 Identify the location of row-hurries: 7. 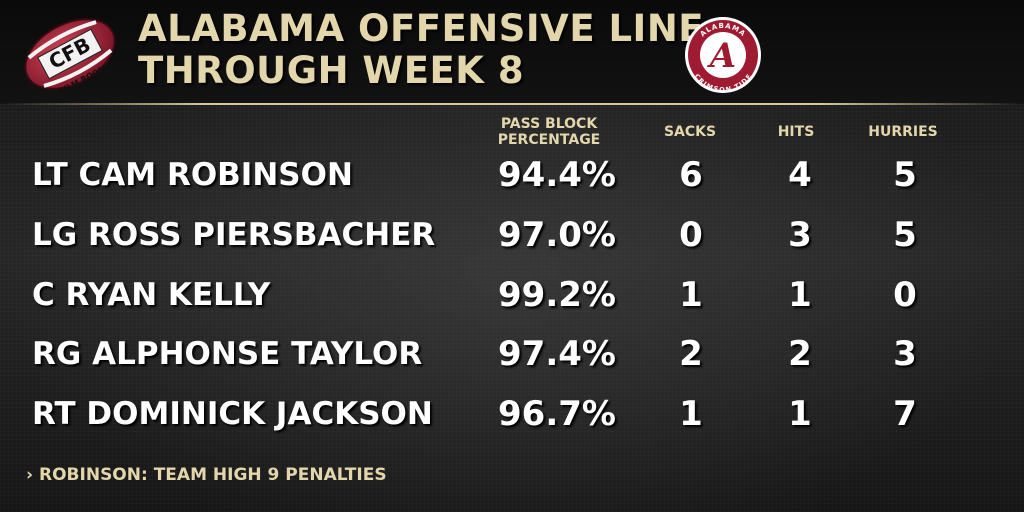
(905, 414).